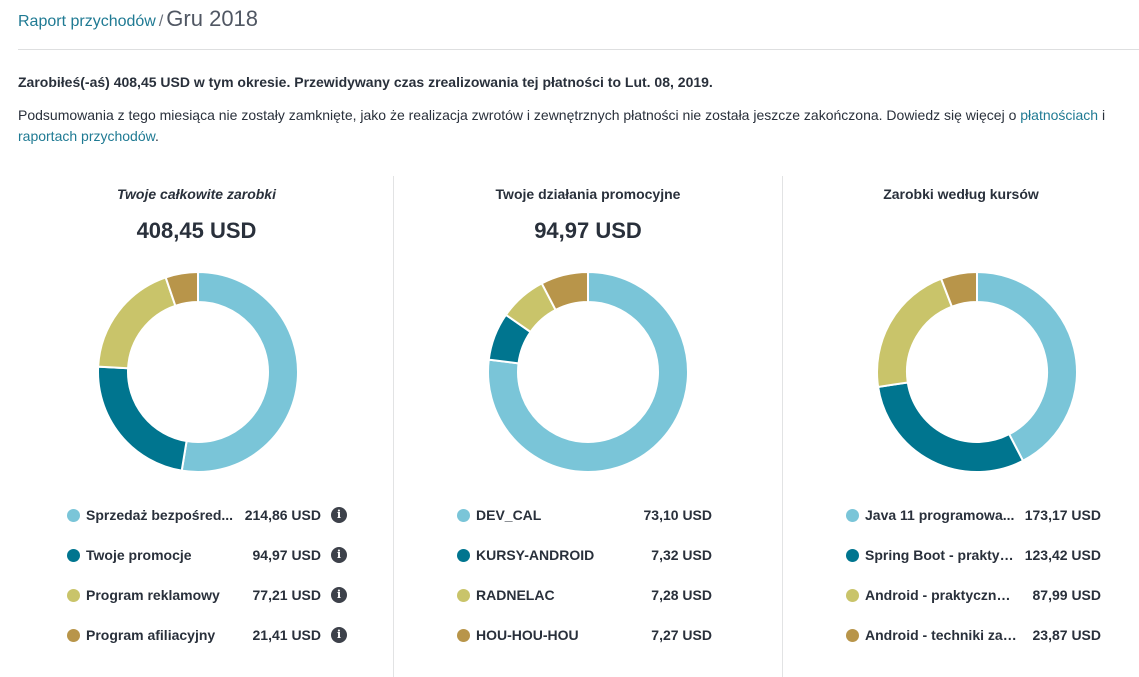  I want to click on breadcrumb-current-period: Gru 2018, so click(212, 18).